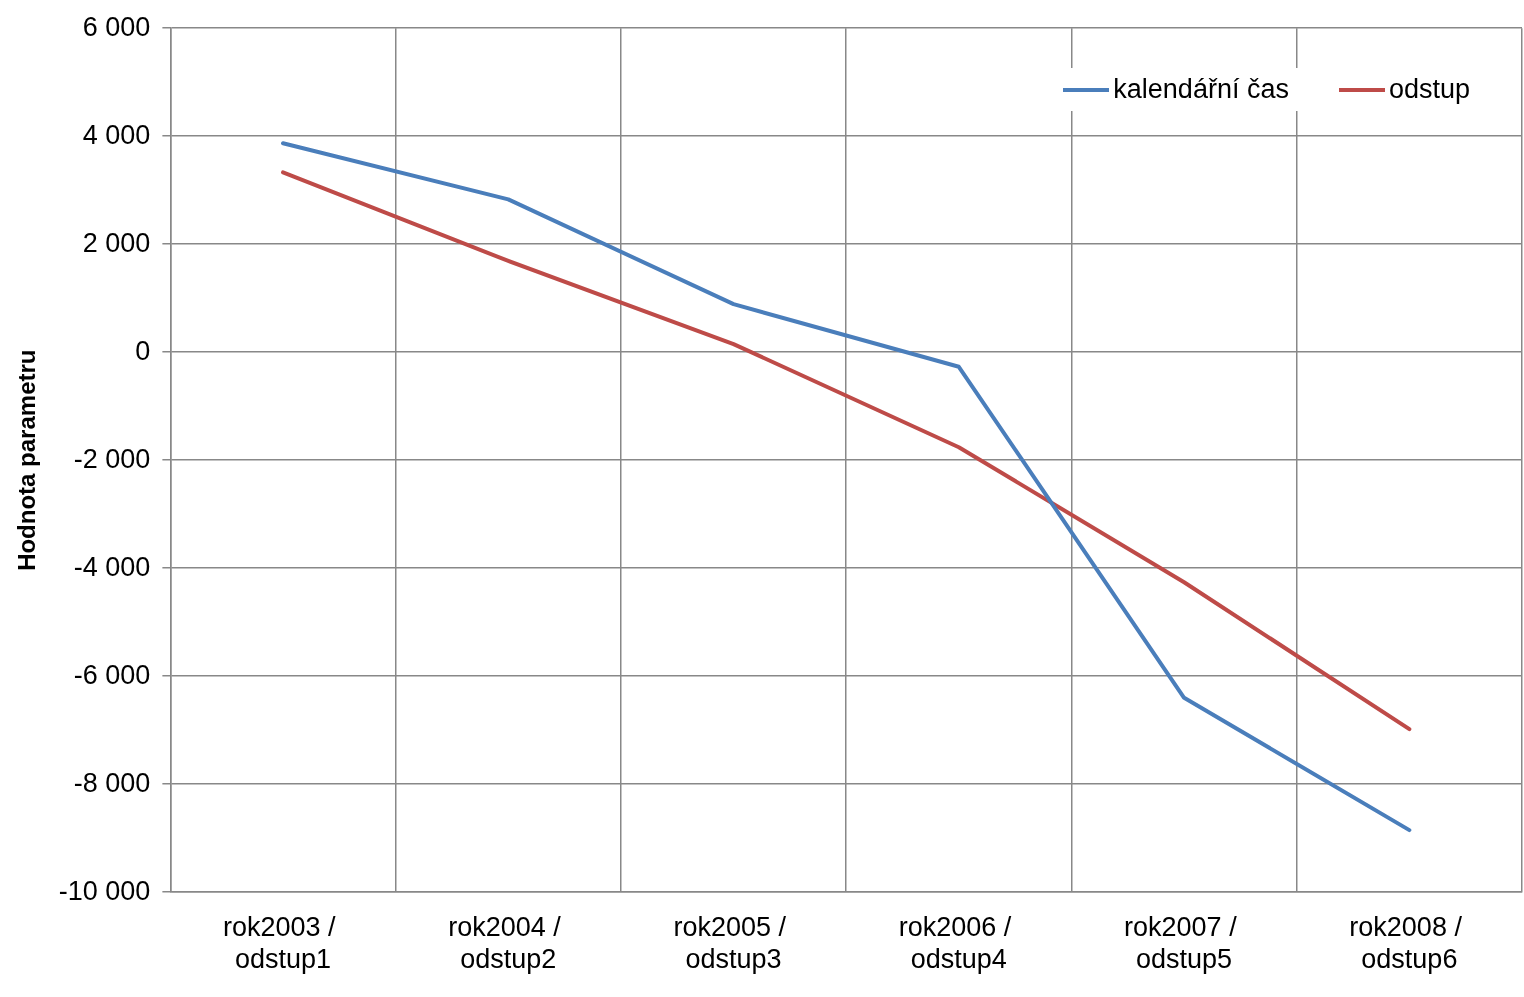  I want to click on x-tick-label: rok2006 / odstup4, so click(958, 943).